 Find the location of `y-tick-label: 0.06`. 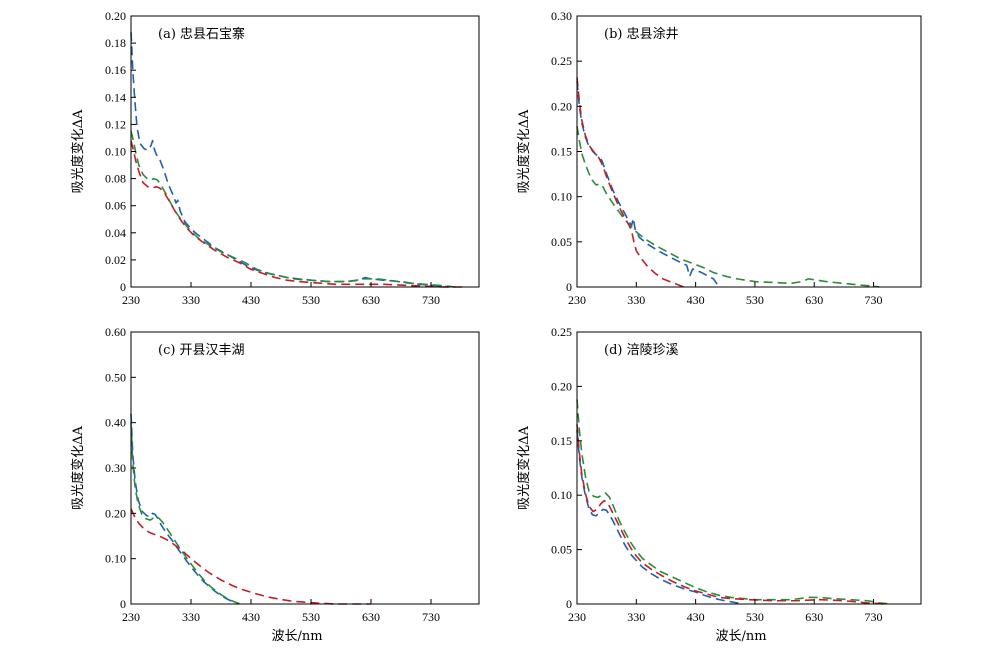

y-tick-label: 0.06 is located at coordinates (115, 206).